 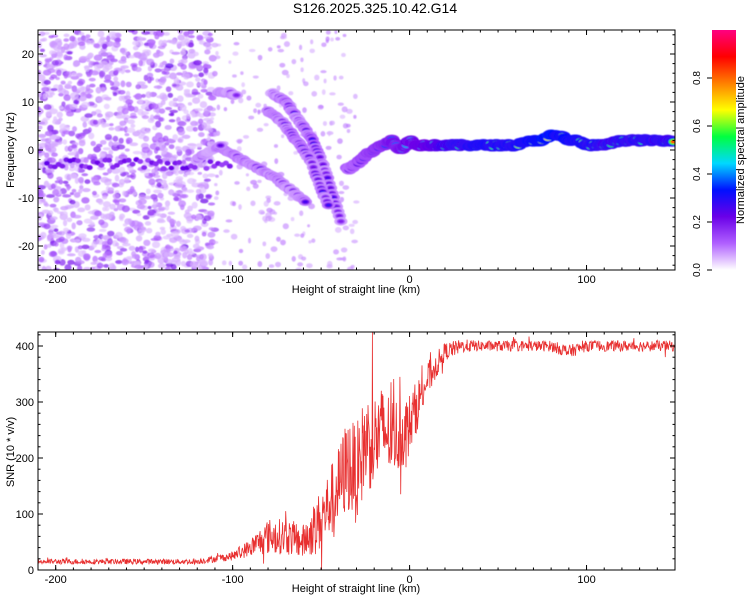 What do you see at coordinates (375, 8) in the screenshot?
I see `figure-title: S126.2025.325.10.42.G14` at bounding box center [375, 8].